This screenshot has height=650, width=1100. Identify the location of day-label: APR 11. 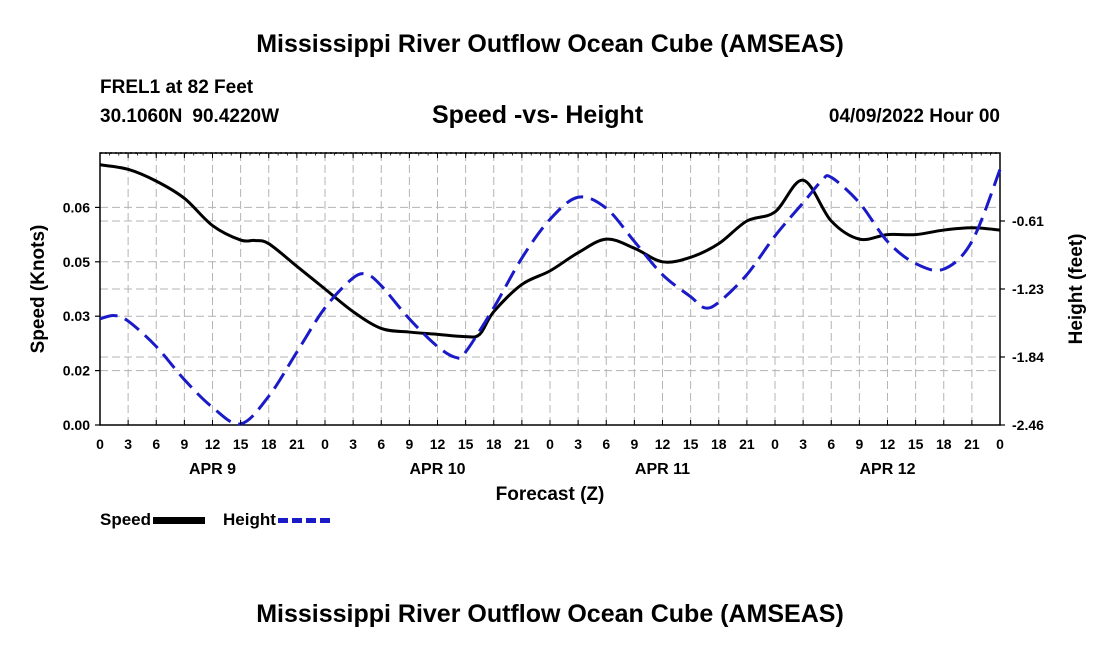
(662, 469).